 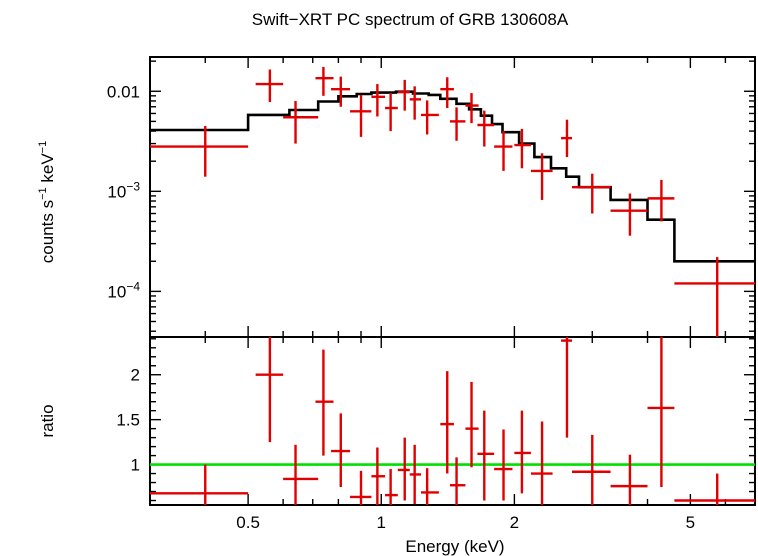 I want to click on x-tick-labels: 0.5 1 2 5, so click(x=465, y=522).